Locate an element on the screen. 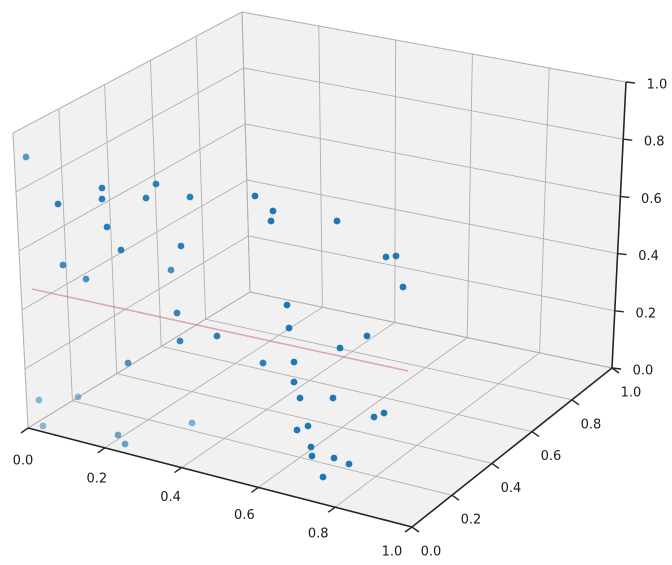  trend-line is located at coordinates (220, 330).